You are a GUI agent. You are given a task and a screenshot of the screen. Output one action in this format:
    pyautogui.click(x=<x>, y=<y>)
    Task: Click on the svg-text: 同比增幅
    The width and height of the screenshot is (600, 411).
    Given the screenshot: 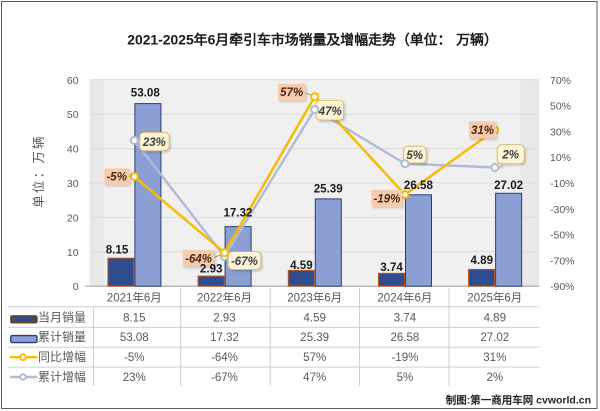 What is the action you would take?
    pyautogui.click(x=62, y=356)
    